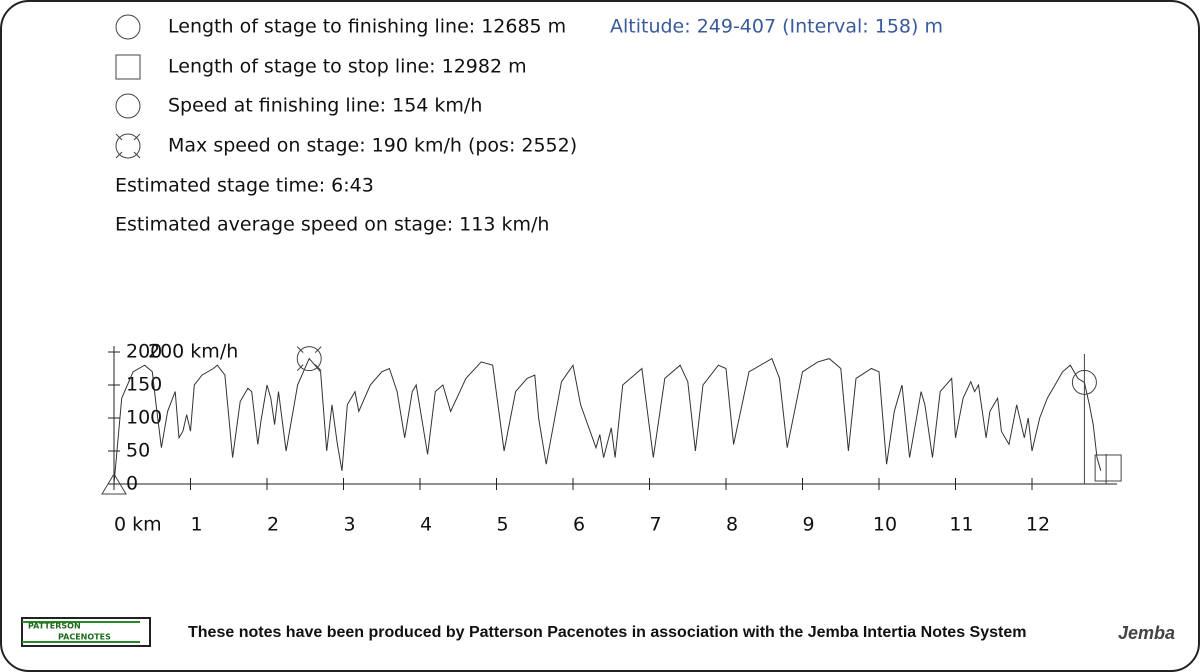 This screenshot has height=672, width=1200. What do you see at coordinates (128, 67) in the screenshot?
I see `stop-icon` at bounding box center [128, 67].